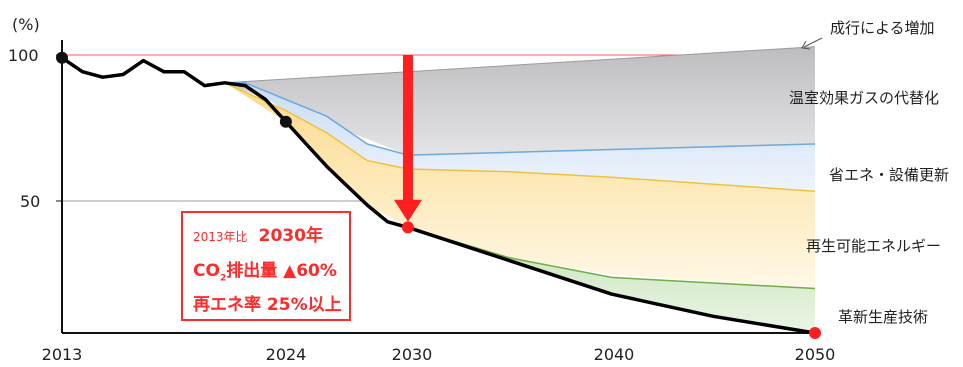  I want to click on marker-2024, so click(285, 121).